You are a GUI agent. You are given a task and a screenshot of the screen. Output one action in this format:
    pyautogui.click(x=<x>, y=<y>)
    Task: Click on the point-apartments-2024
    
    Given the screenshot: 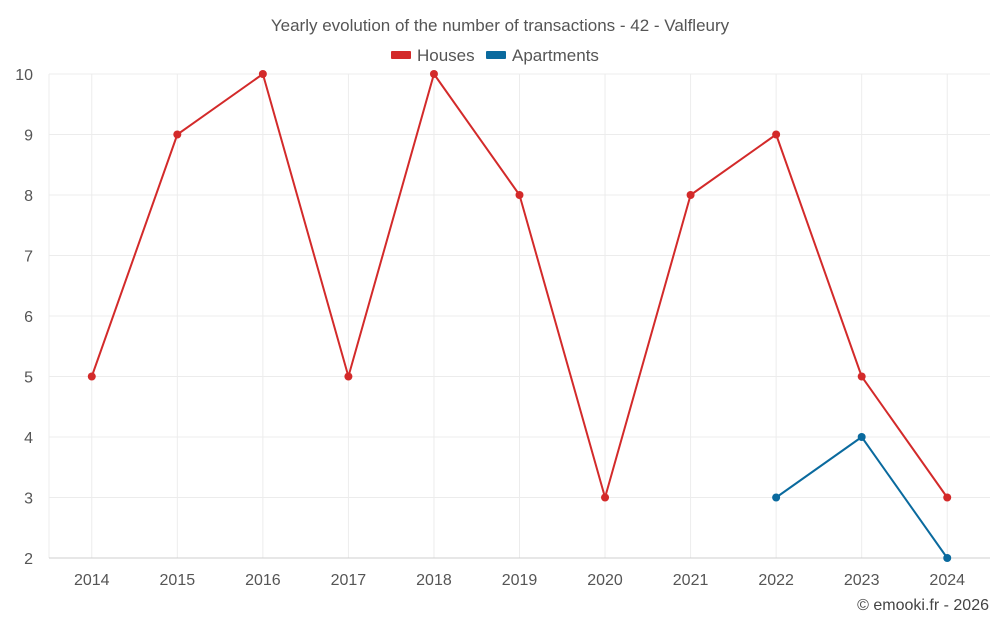 What is the action you would take?
    pyautogui.click(x=947, y=558)
    